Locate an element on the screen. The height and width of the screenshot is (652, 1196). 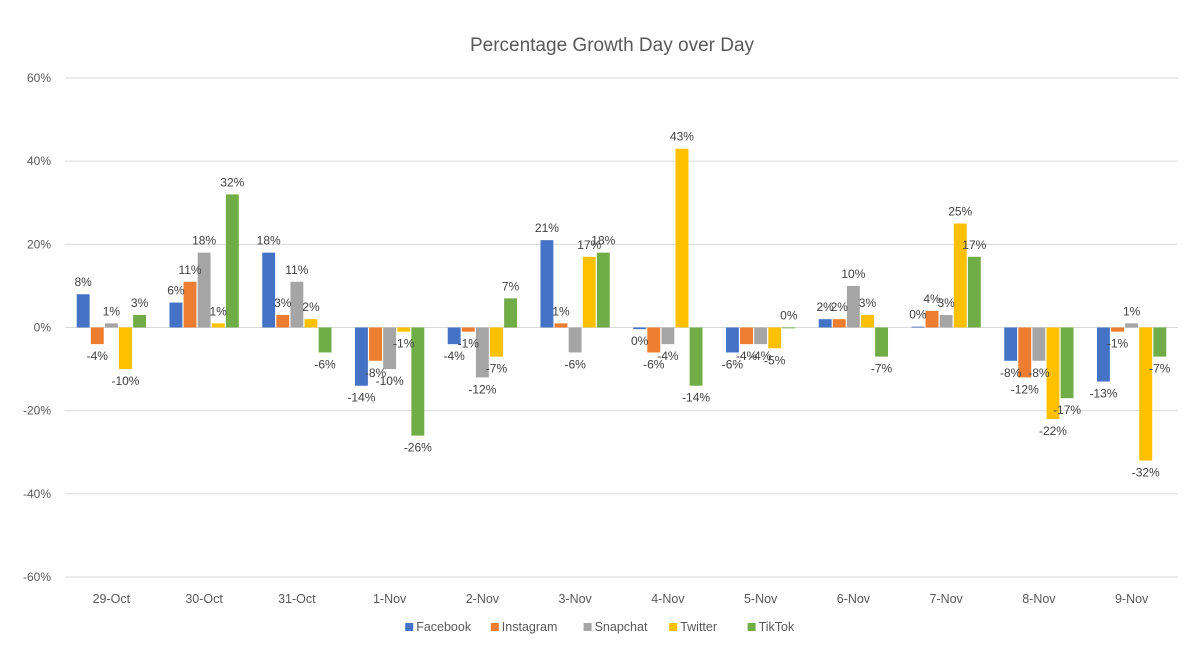
legend-swatch-facebook is located at coordinates (409, 627).